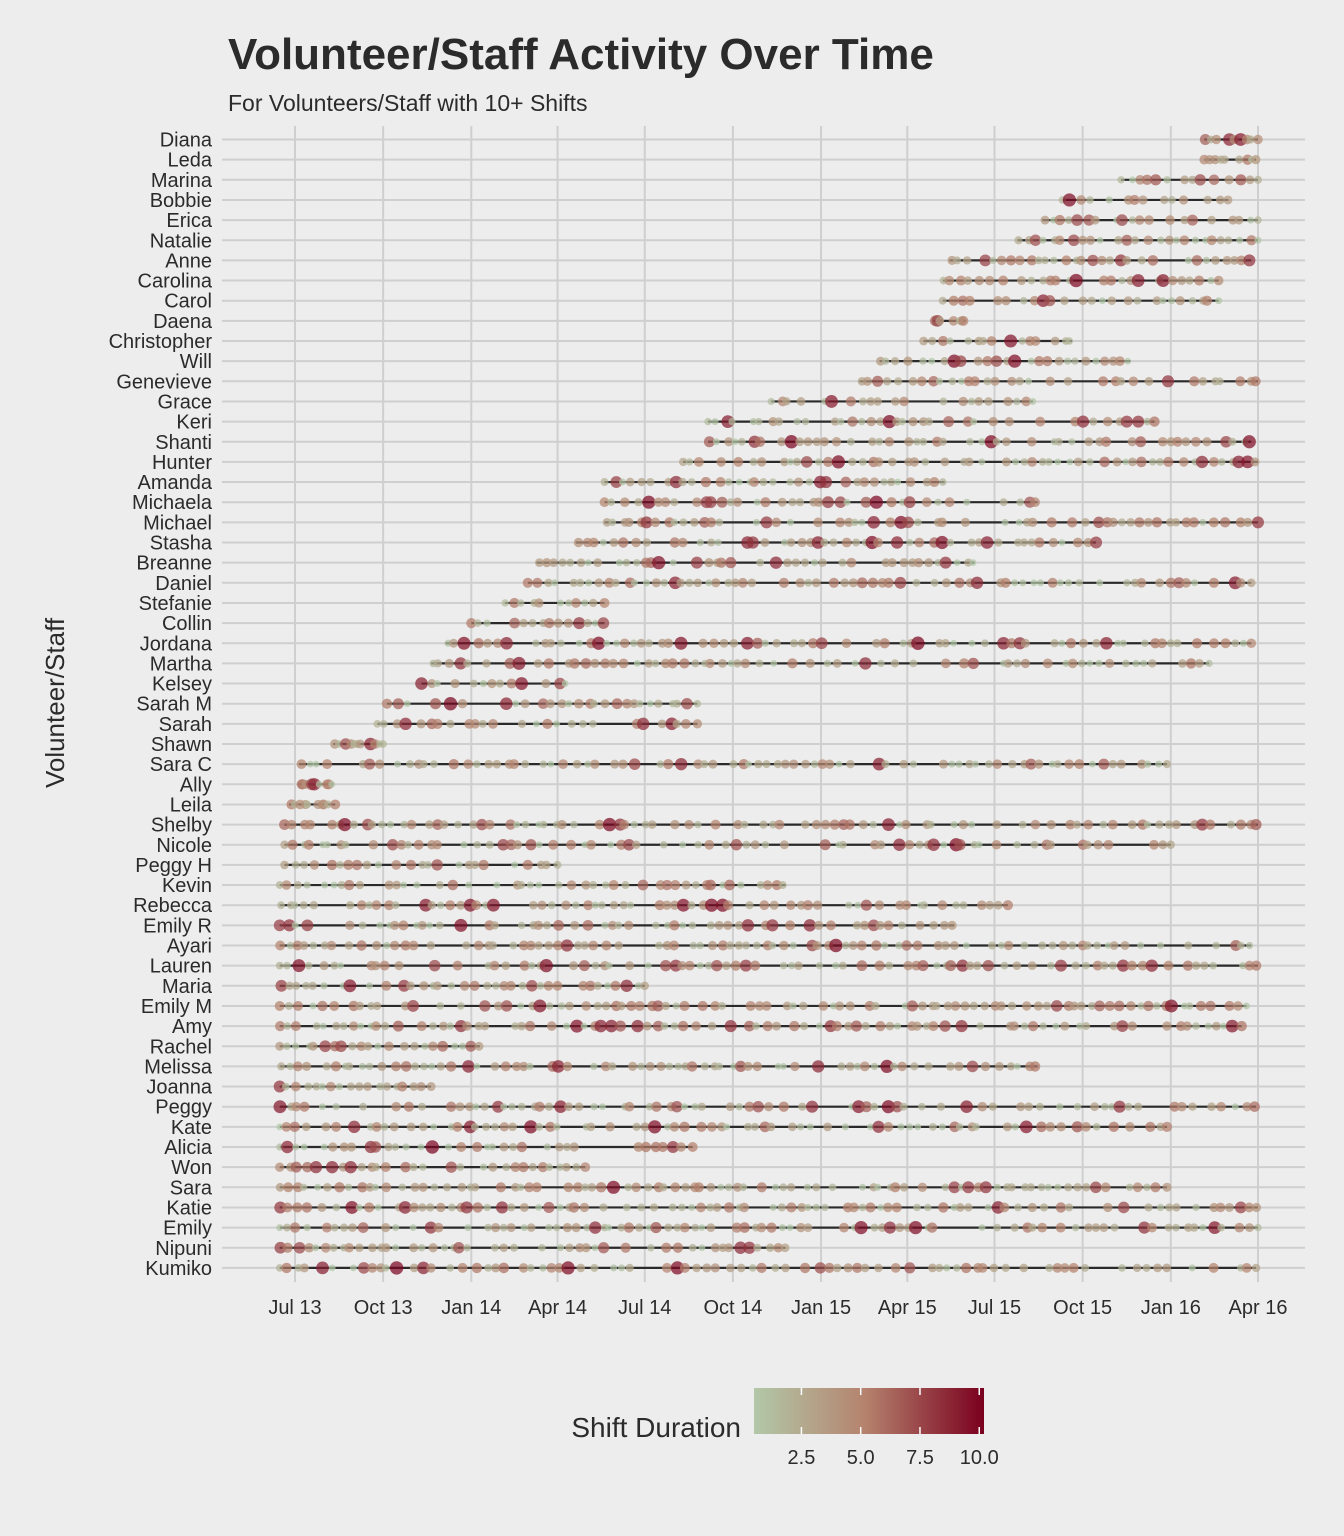  Describe the element at coordinates (181, 544) in the screenshot. I see `y-tick-label: Stasha` at that location.